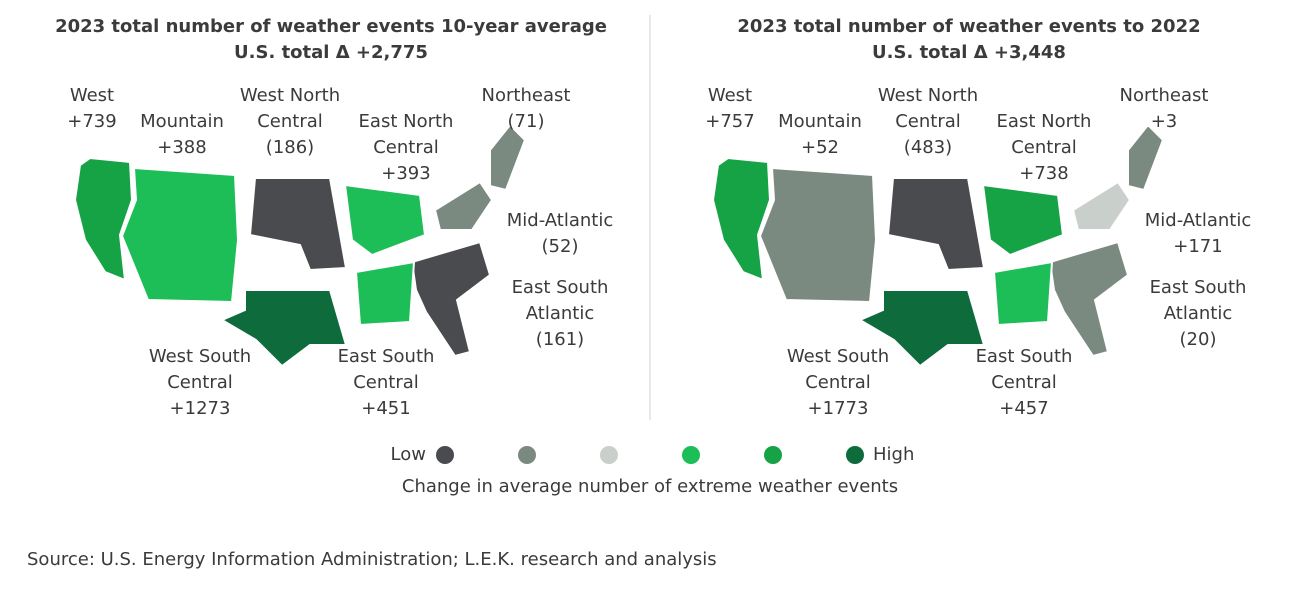 The image size is (1300, 611). Describe the element at coordinates (1198, 339) in the screenshot. I see `region-value: (20)` at that location.